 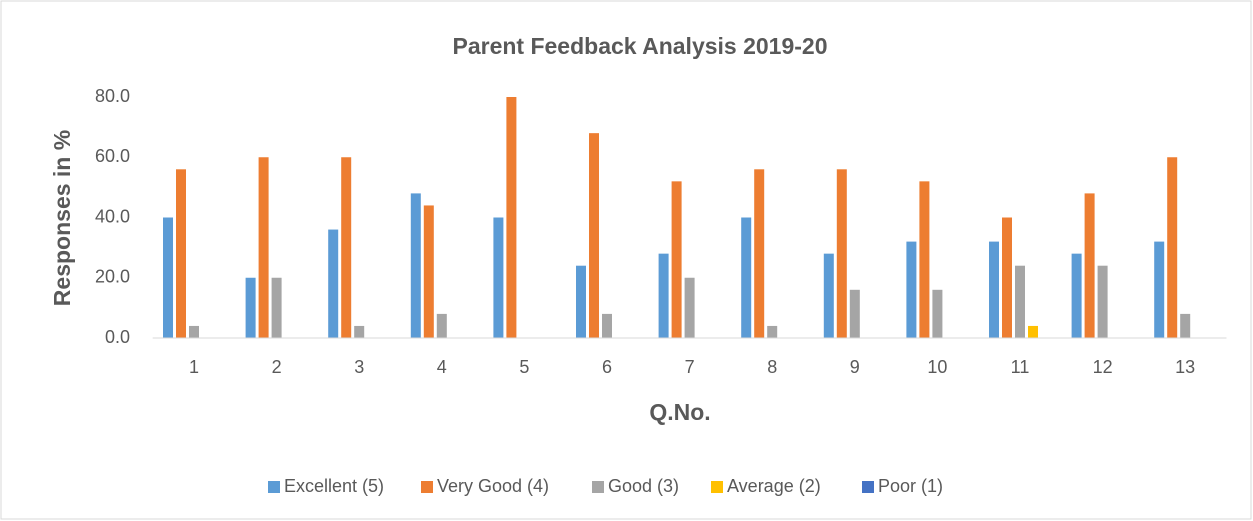 I want to click on x-tick-label: 5, so click(x=524, y=367).